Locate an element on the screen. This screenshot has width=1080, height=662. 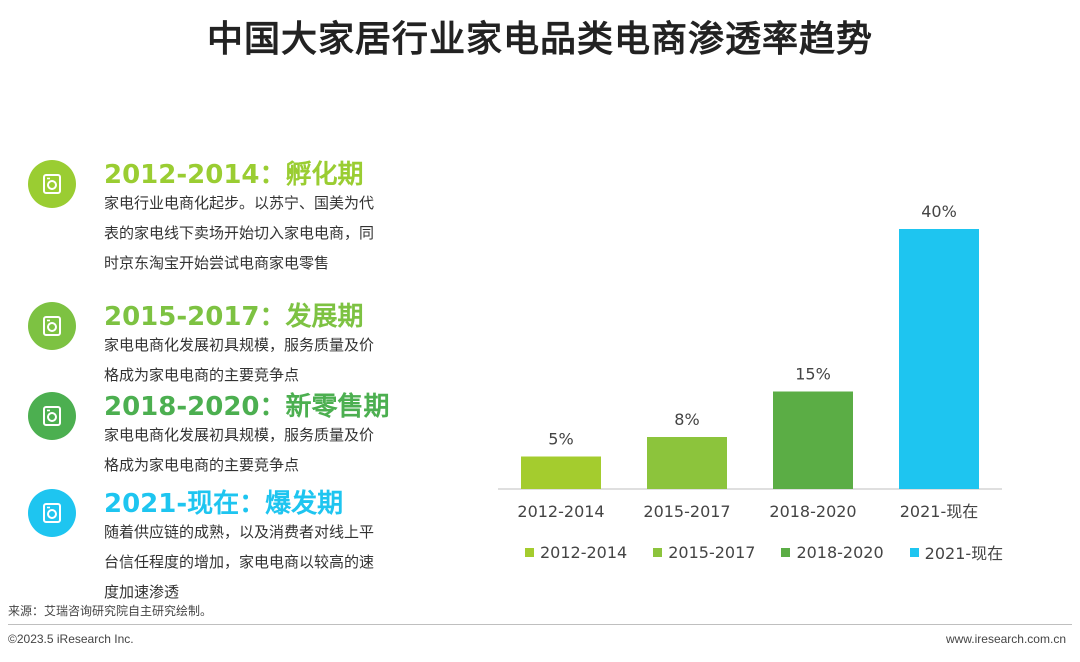
x-tick-label: 2018-2020 is located at coordinates (812, 511).